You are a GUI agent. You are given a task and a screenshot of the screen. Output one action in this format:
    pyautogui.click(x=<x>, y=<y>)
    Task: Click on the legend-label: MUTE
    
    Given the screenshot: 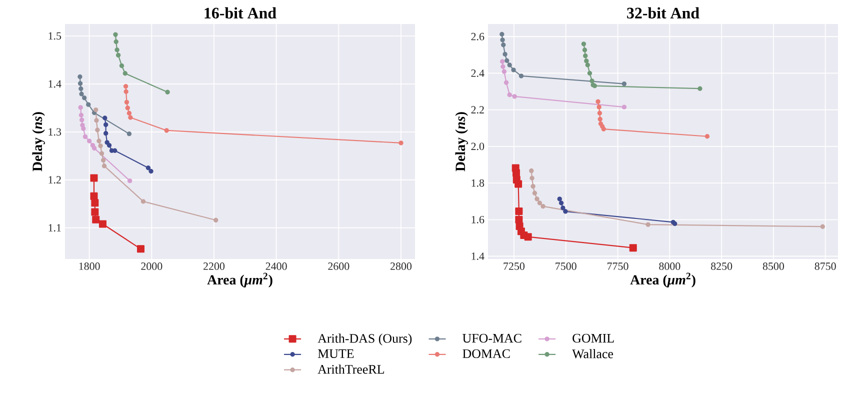 What is the action you would take?
    pyautogui.click(x=336, y=353)
    